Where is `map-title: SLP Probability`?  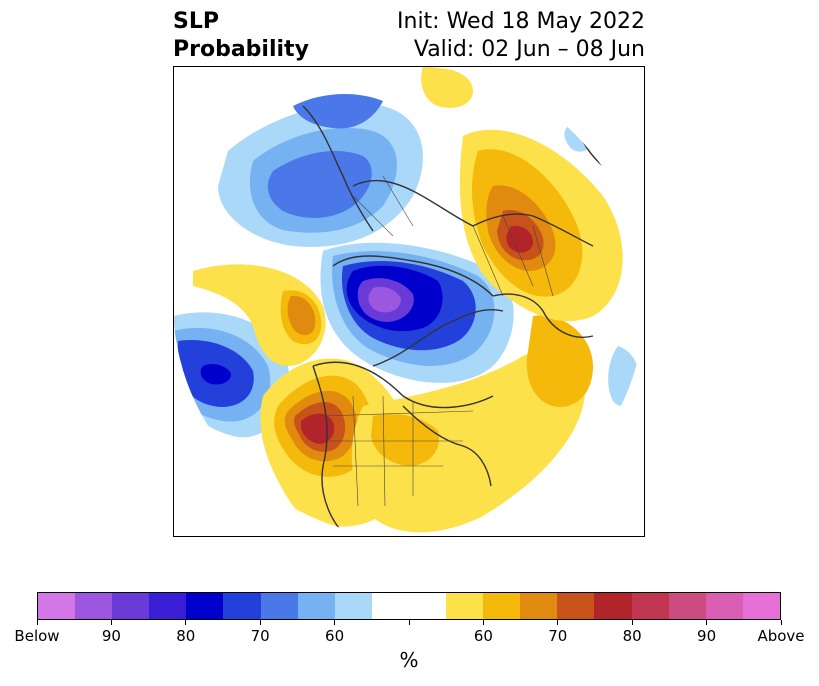 map-title: SLP Probability is located at coordinates (241, 36).